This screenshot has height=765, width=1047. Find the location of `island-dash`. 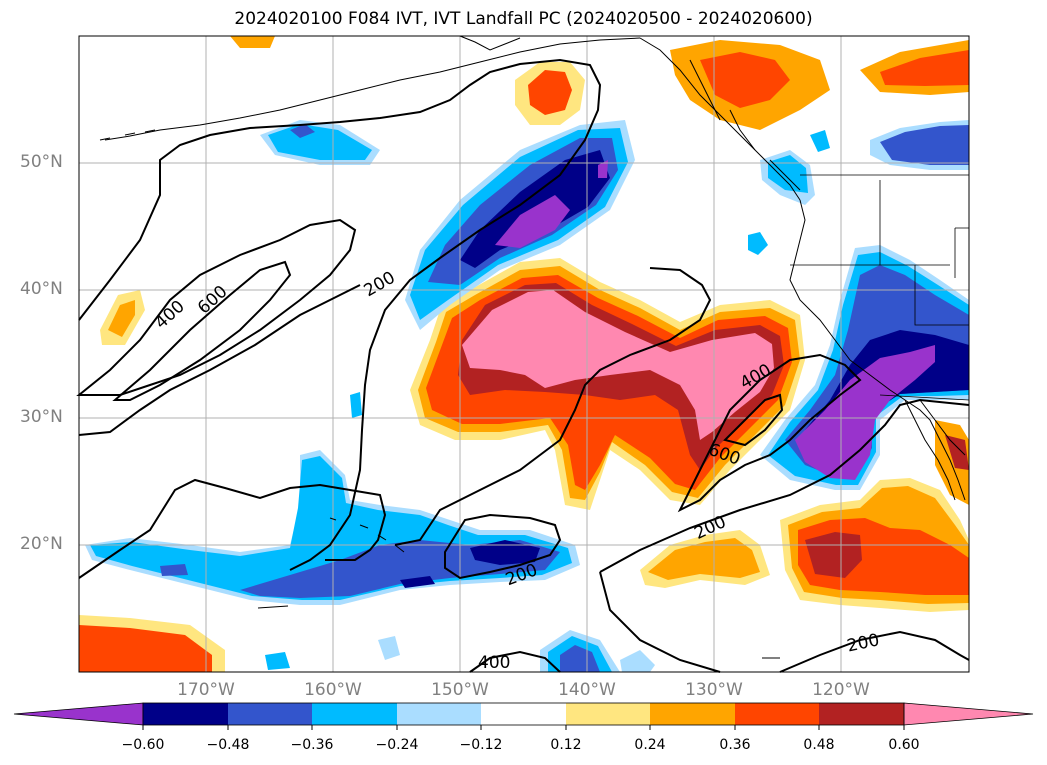

island-dash is located at coordinates (273, 607).